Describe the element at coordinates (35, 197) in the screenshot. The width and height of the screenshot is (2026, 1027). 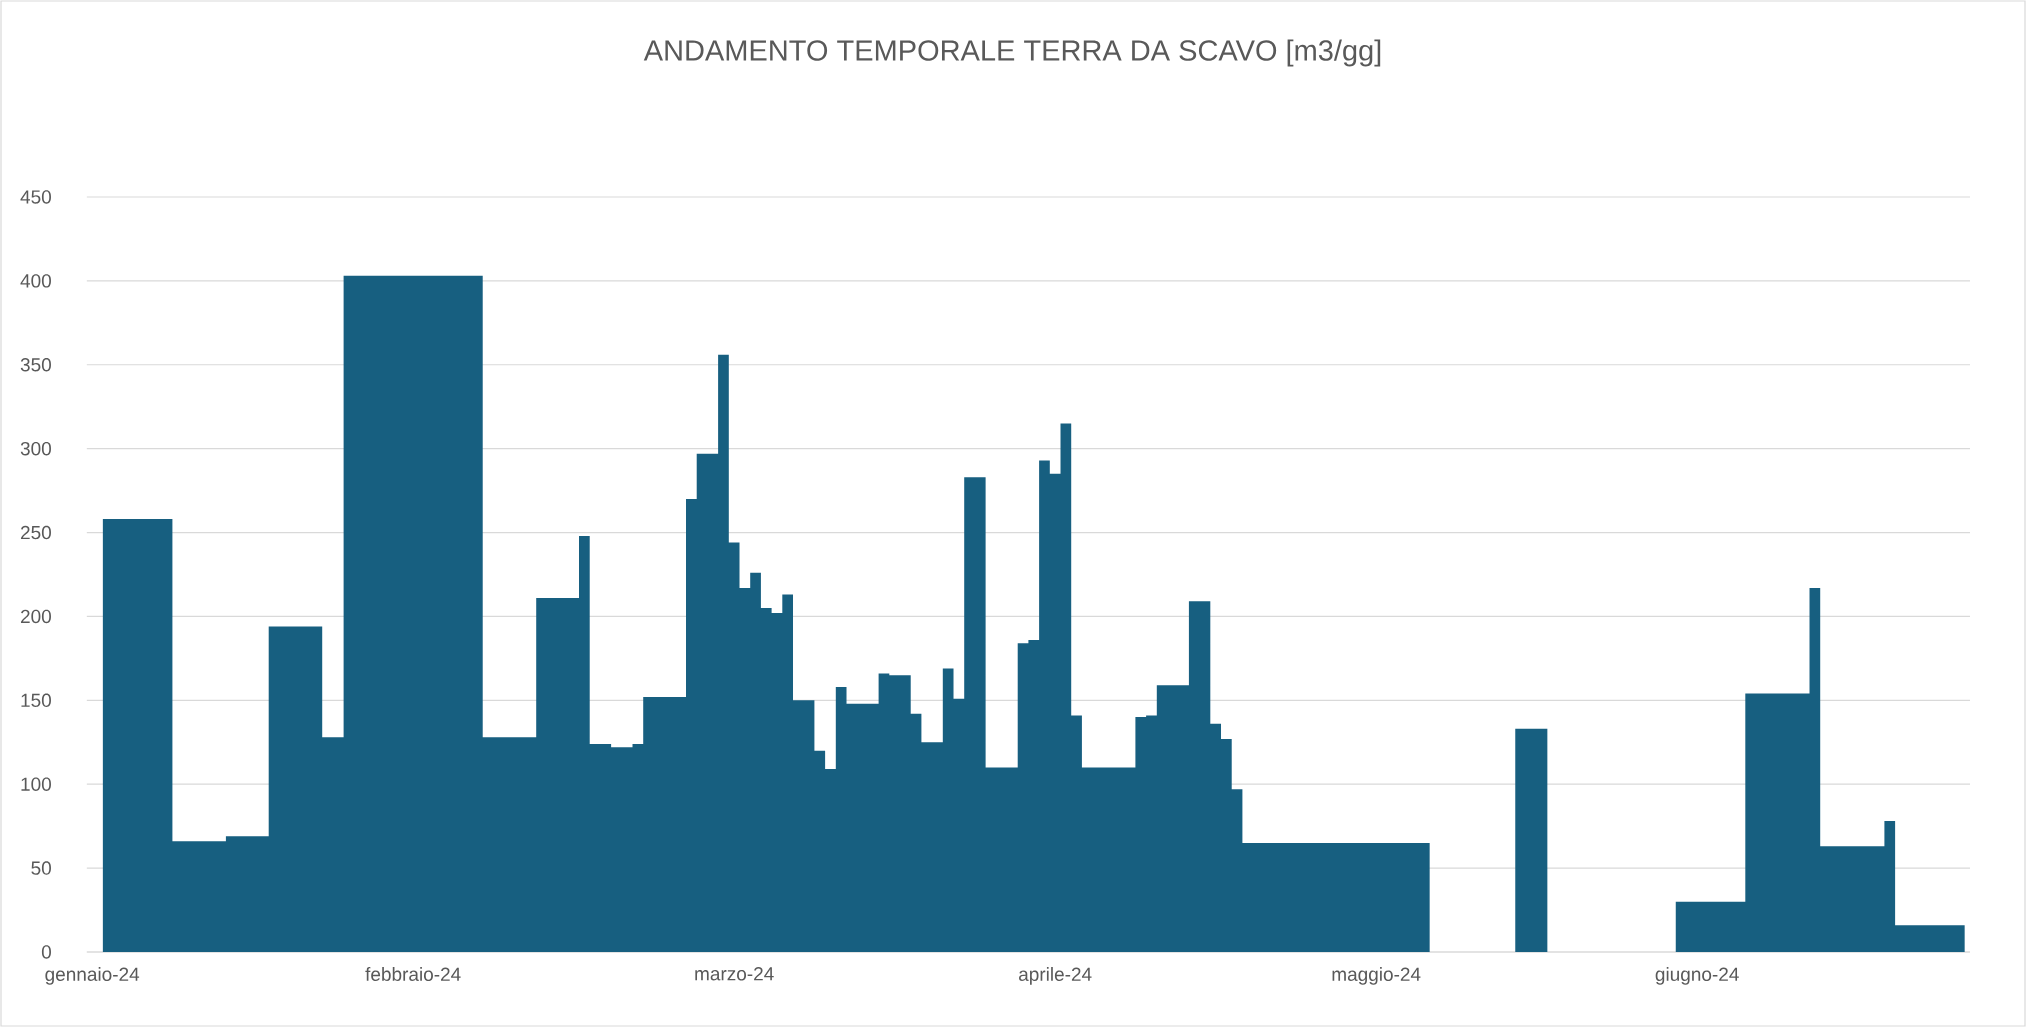
I see `y-tick-label: 450` at that location.